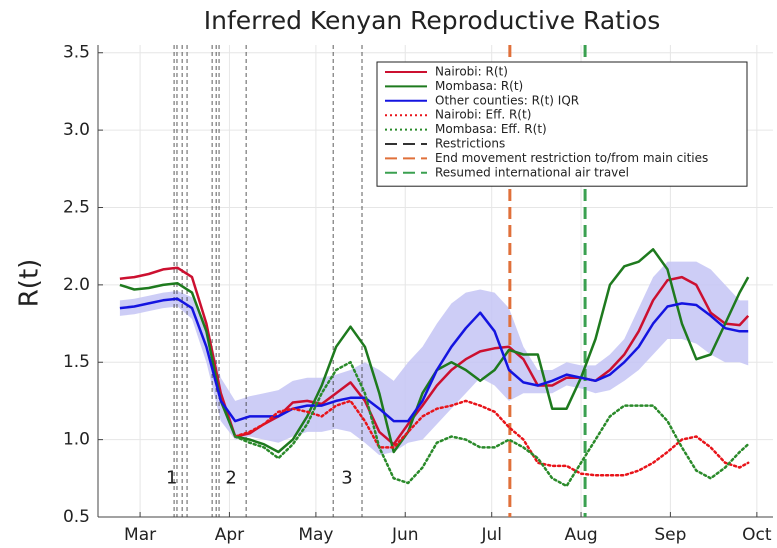 Image resolution: width=777 pixels, height=548 pixels. I want to click on y-tick-label: 1.0, so click(76, 440).